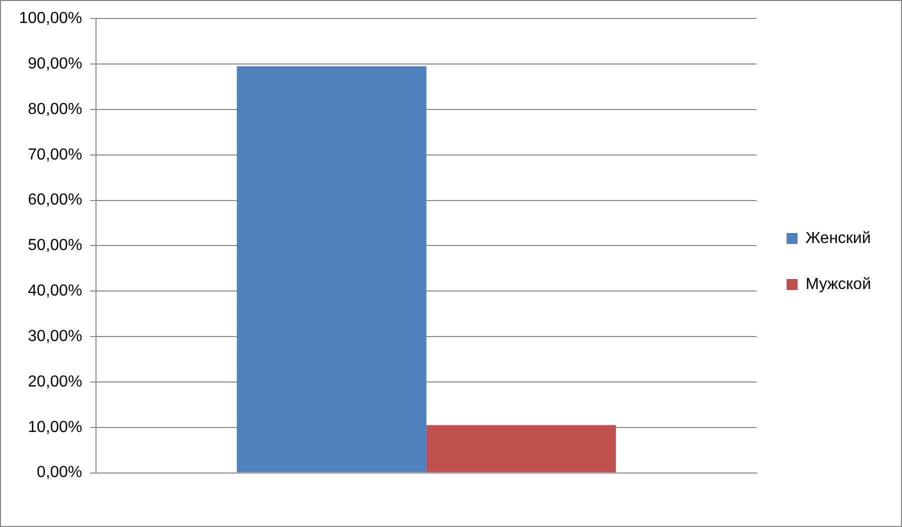 The height and width of the screenshot is (527, 902). What do you see at coordinates (55, 200) in the screenshot?
I see `y-tick-label: 60,00%` at bounding box center [55, 200].